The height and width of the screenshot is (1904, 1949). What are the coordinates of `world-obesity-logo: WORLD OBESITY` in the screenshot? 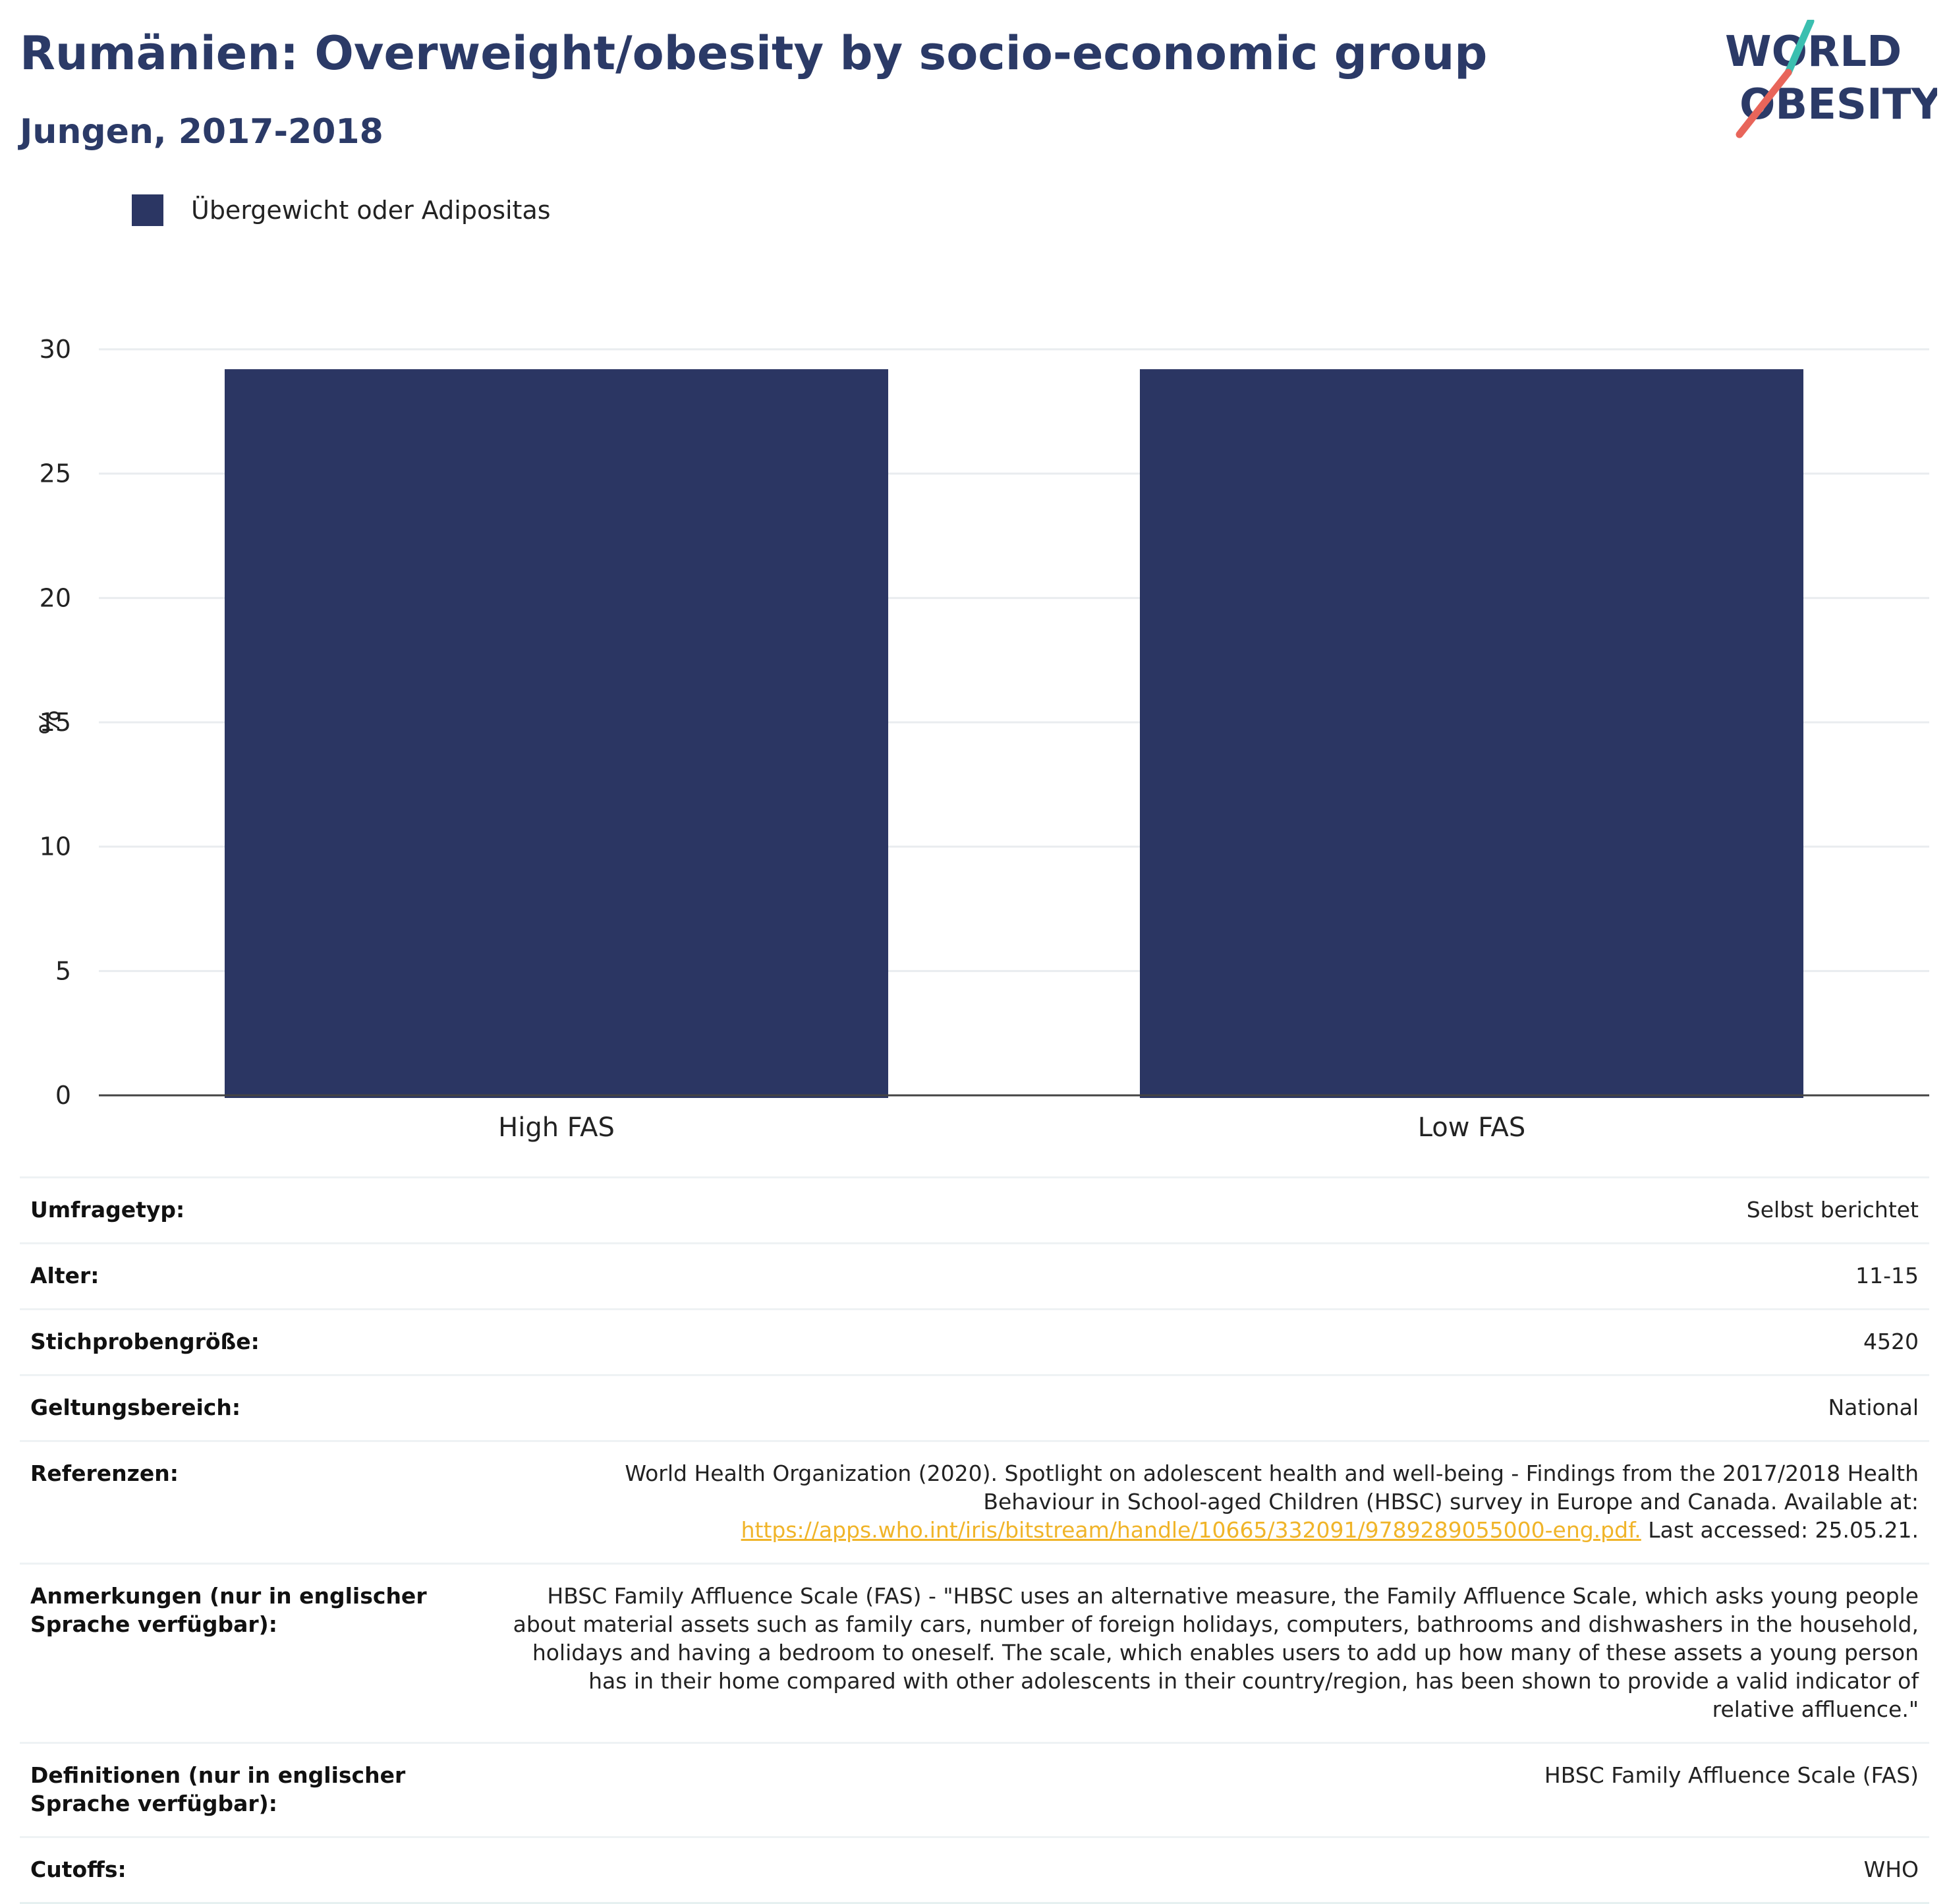 It's located at (1831, 79).